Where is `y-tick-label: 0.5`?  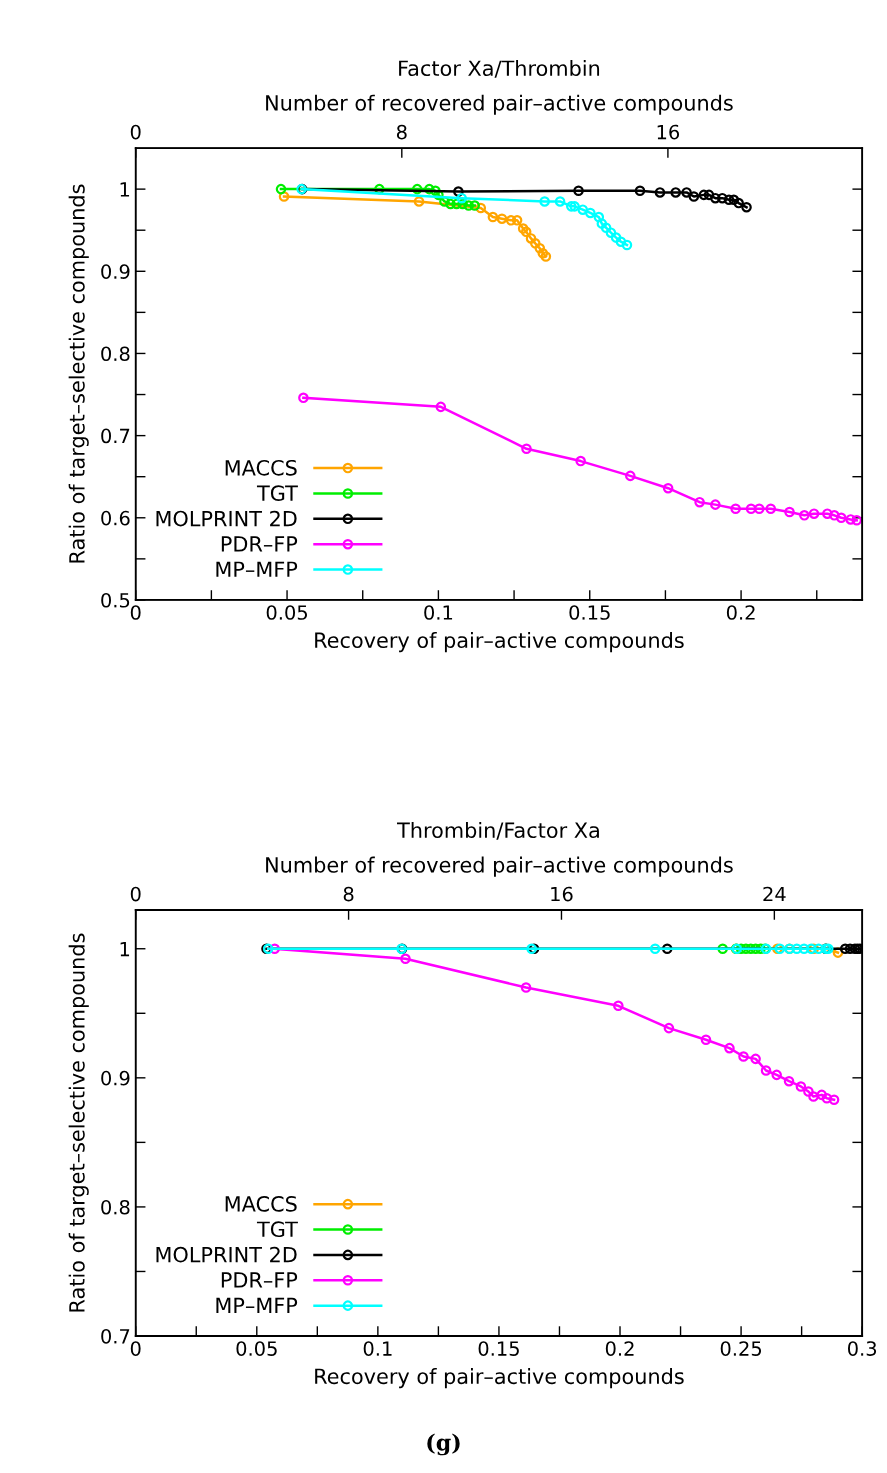
y-tick-label: 0.5 is located at coordinates (115, 600).